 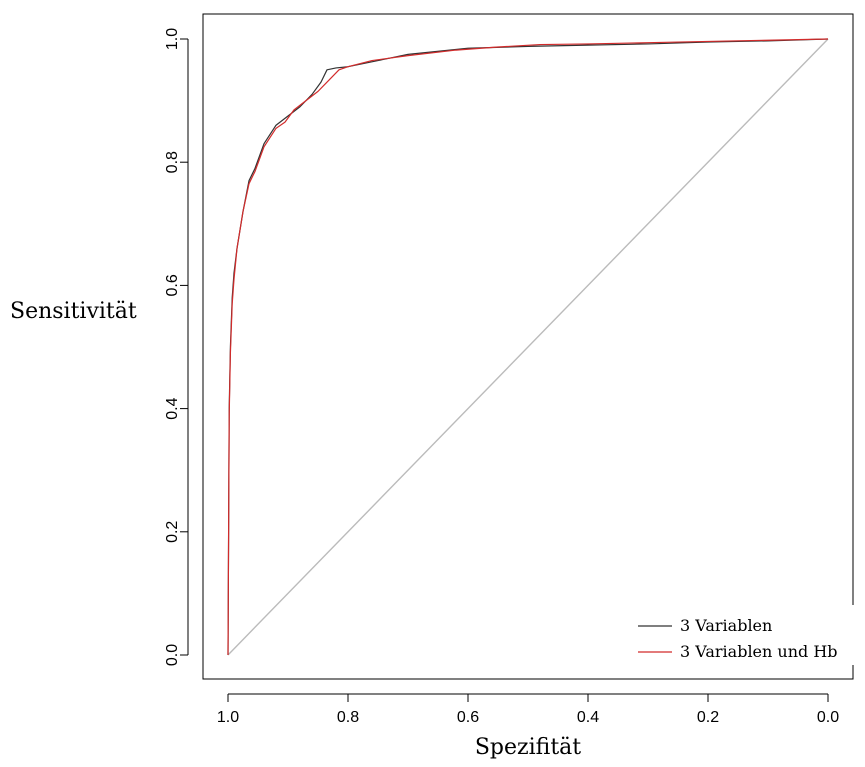 What do you see at coordinates (172, 408) in the screenshot?
I see `y-tick-label: 0.4` at bounding box center [172, 408].